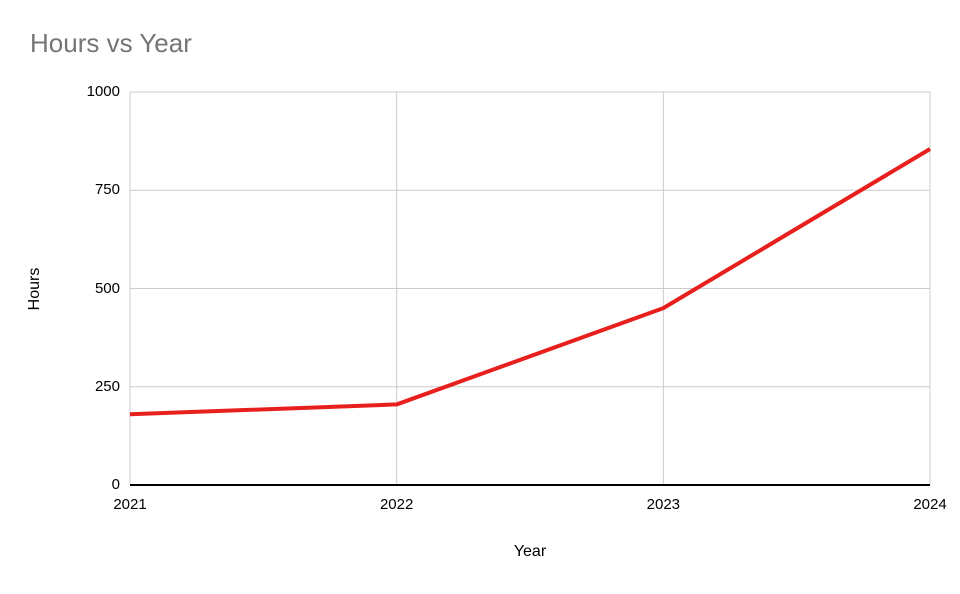 The width and height of the screenshot is (960, 594). Describe the element at coordinates (111, 43) in the screenshot. I see `chart-title: Hours vs Year` at that location.